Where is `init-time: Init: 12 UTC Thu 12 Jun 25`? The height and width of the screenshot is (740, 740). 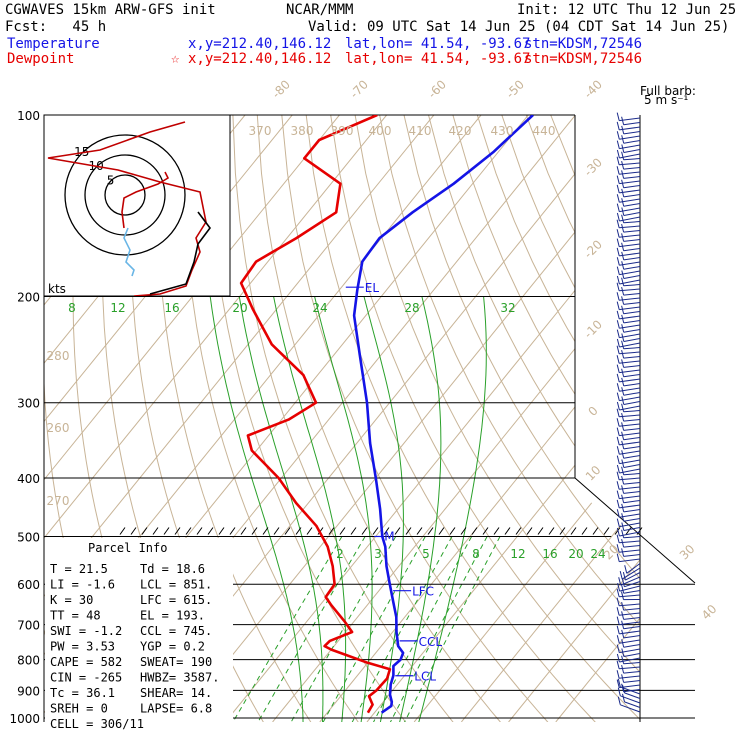 init-time: Init: 12 UTC Thu 12 Jun 25 is located at coordinates (627, 10).